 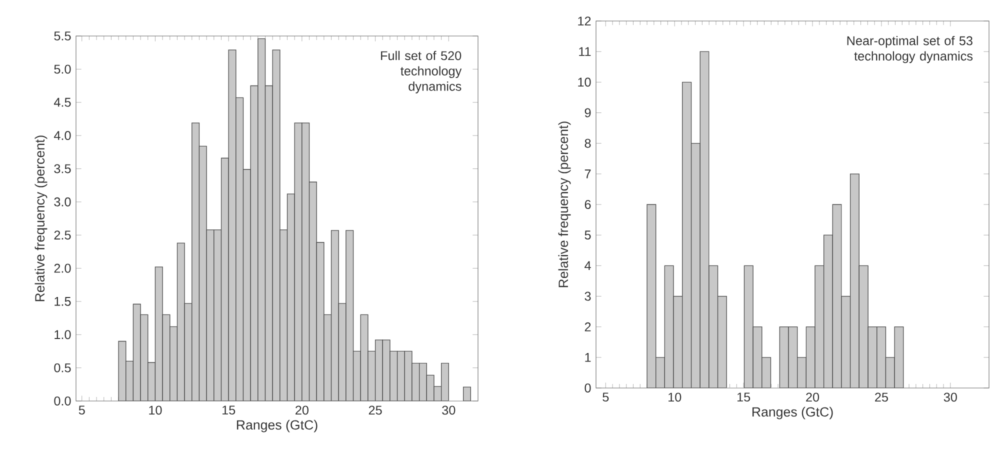 What do you see at coordinates (62, 69) in the screenshot?
I see `y-tick-label: 5.0` at bounding box center [62, 69].